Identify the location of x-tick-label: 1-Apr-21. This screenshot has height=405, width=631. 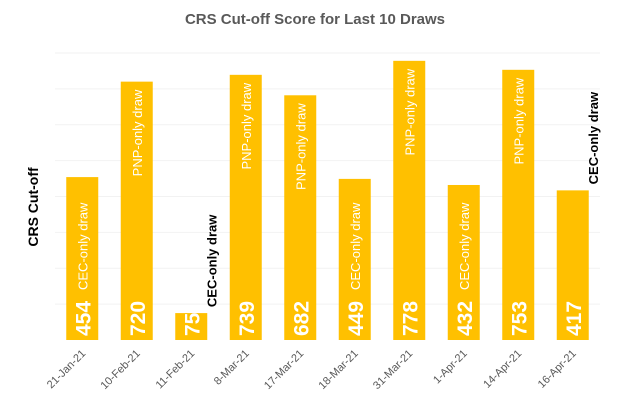
(450, 367).